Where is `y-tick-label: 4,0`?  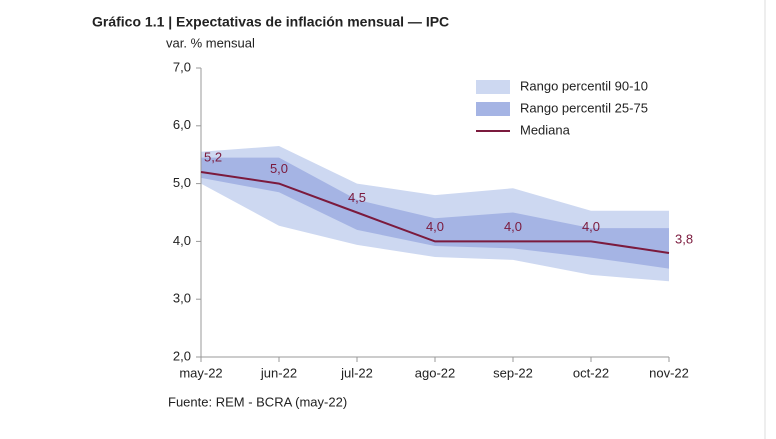
y-tick-label: 4,0 is located at coordinates (182, 240).